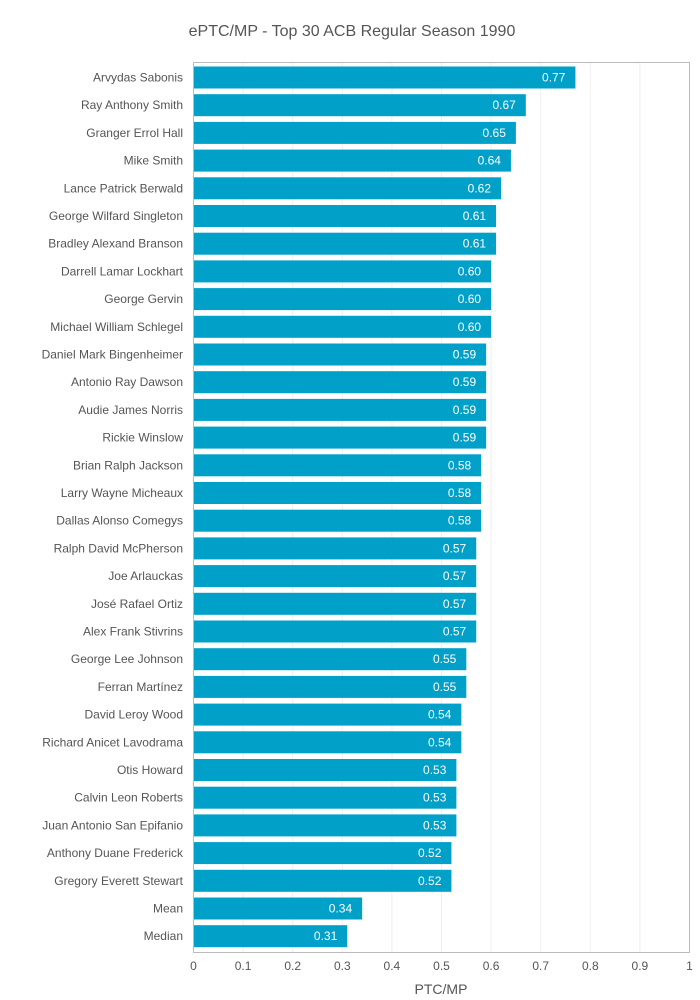  I want to click on category-label: Mean, so click(168, 909).